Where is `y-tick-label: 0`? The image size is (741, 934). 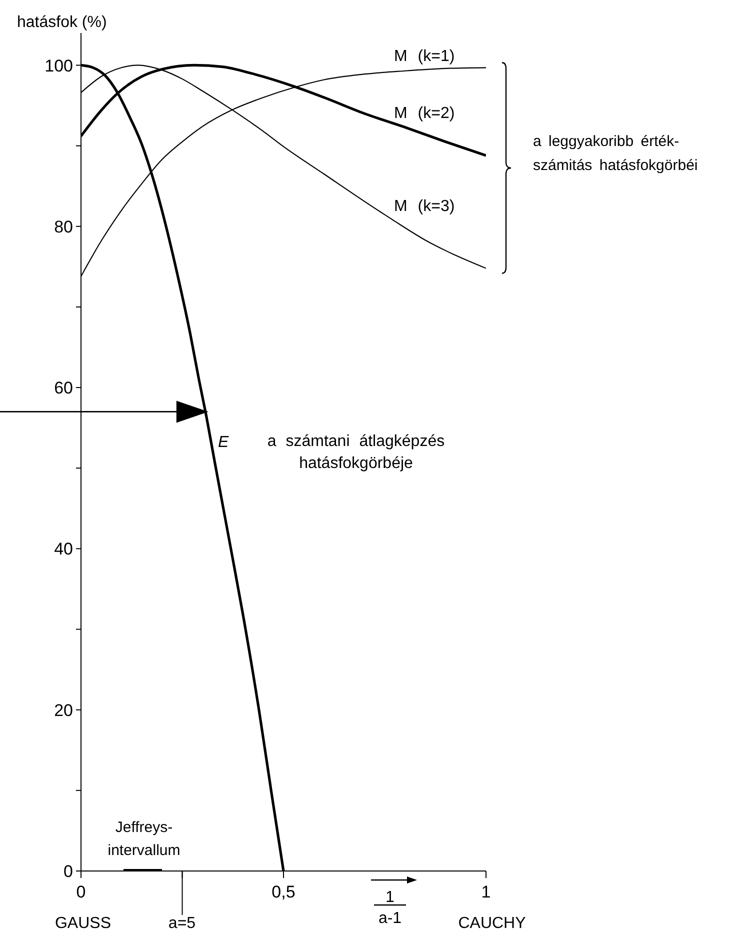
y-tick-label: 0 is located at coordinates (68, 872).